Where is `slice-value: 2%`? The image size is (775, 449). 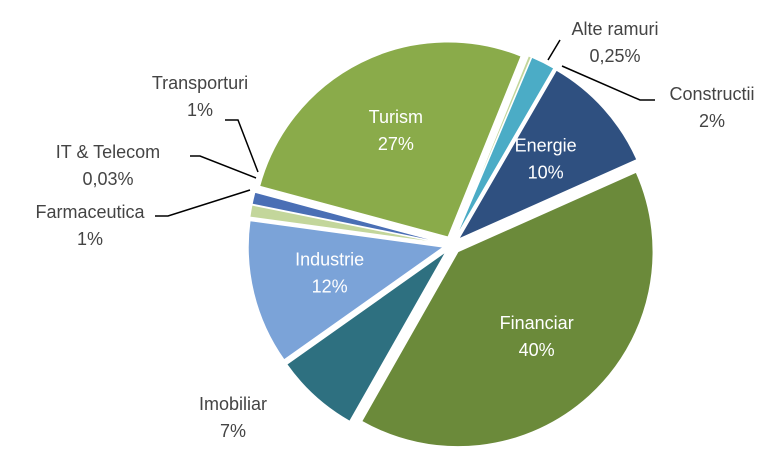 slice-value: 2% is located at coordinates (712, 121).